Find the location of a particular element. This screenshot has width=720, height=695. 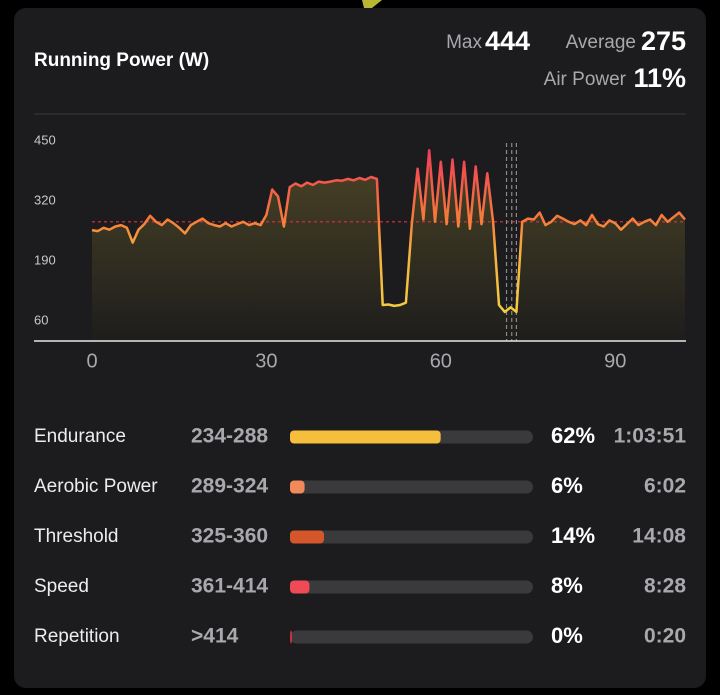

max-label: Max is located at coordinates (464, 42).